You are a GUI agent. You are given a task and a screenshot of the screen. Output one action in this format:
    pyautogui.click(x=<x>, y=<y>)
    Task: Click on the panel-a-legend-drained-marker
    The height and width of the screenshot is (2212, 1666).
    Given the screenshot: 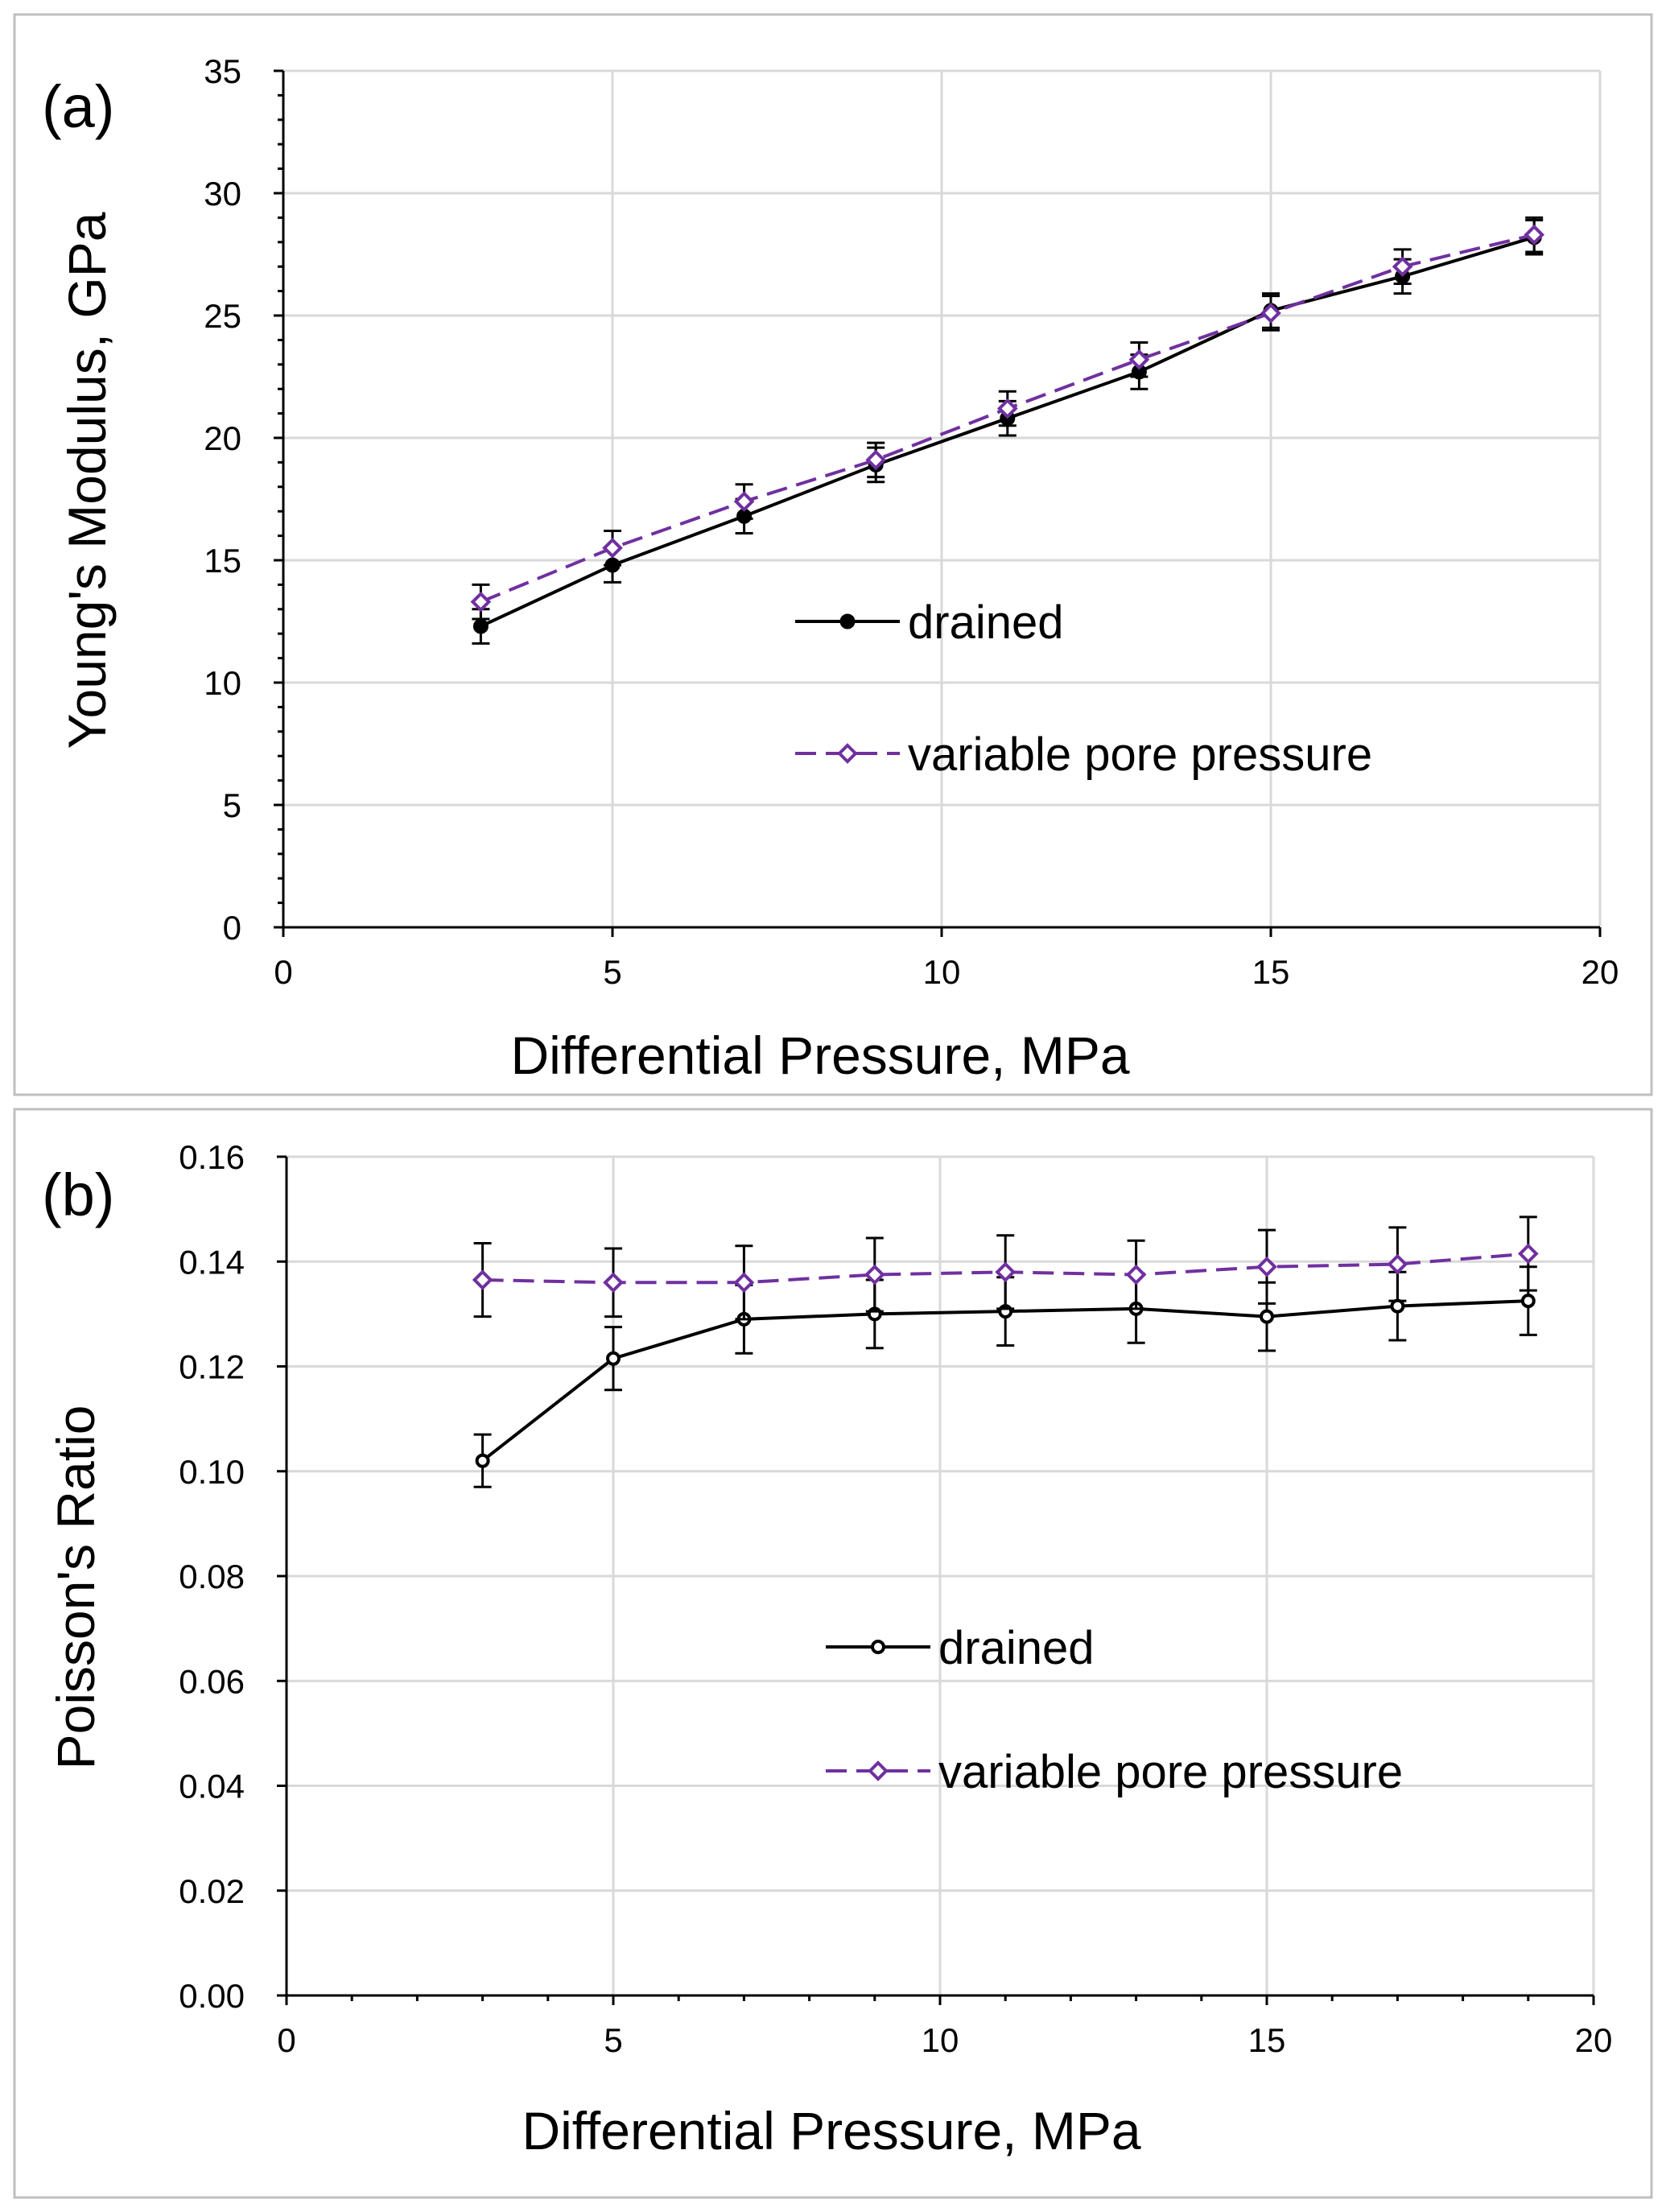 What is the action you would take?
    pyautogui.click(x=847, y=621)
    